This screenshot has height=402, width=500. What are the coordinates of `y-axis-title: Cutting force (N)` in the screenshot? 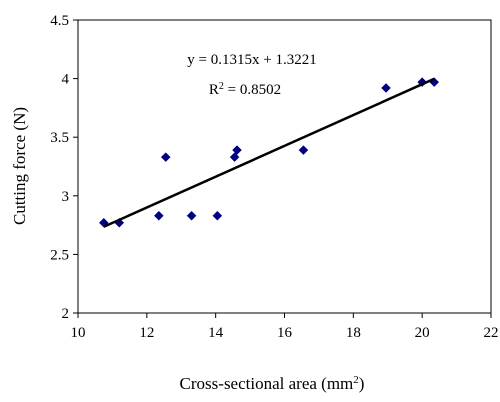 It's located at (19, 166).